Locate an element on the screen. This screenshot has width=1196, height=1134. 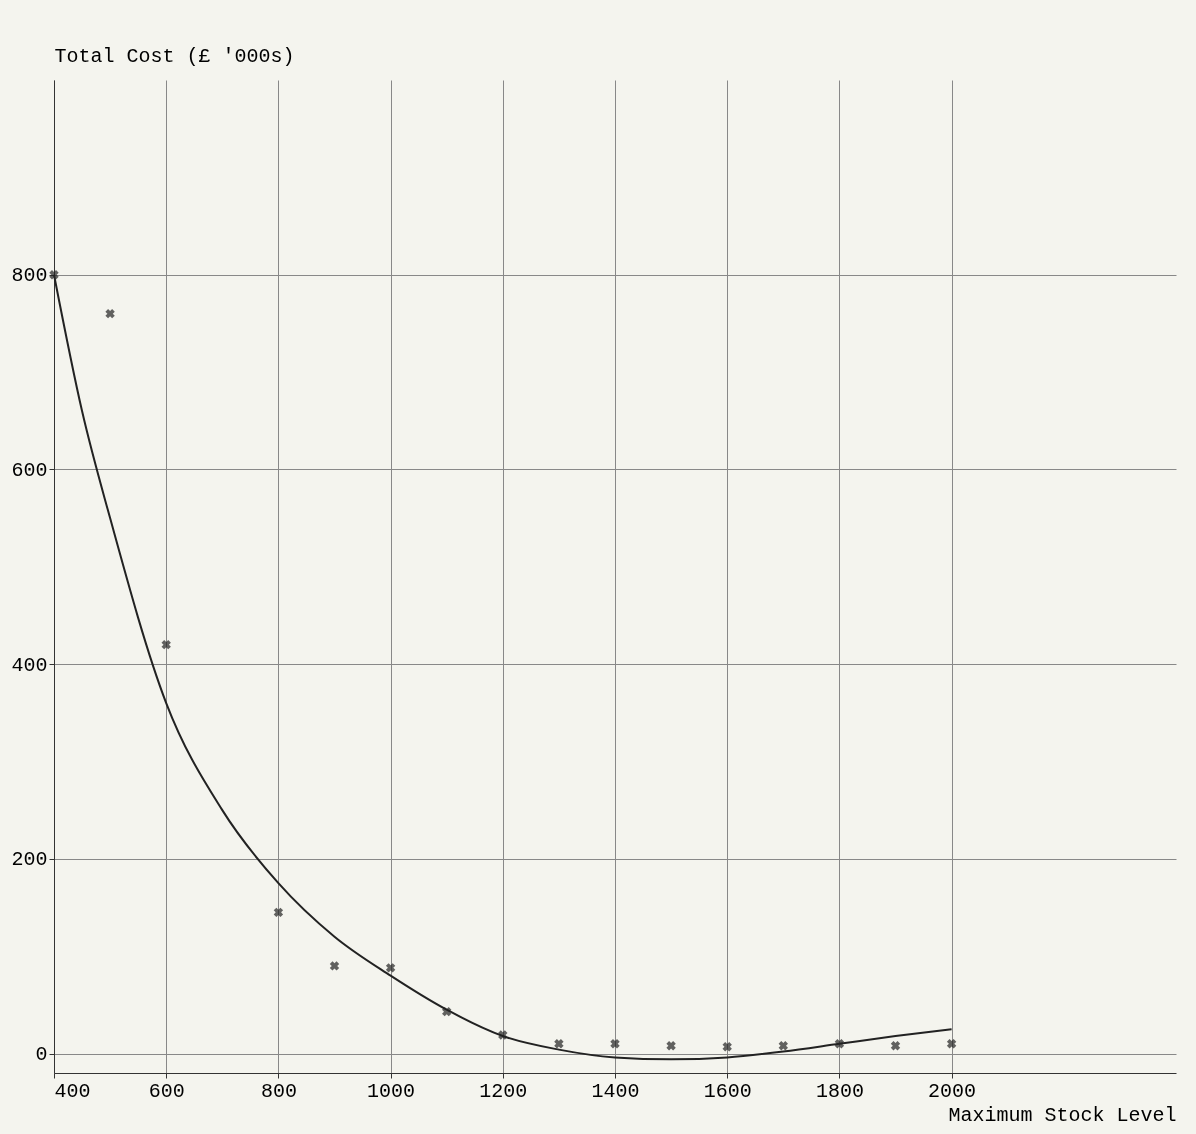
x-tick-label: 1200 is located at coordinates (503, 1091).